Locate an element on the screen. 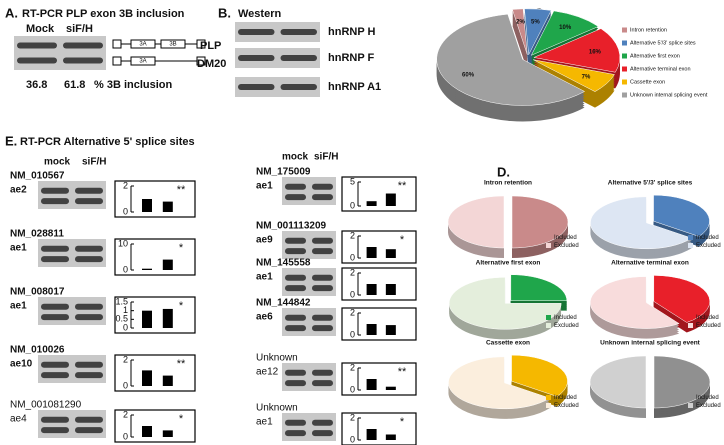 This screenshot has width=724, height=445. exon-label: ae10 is located at coordinates (21, 364).